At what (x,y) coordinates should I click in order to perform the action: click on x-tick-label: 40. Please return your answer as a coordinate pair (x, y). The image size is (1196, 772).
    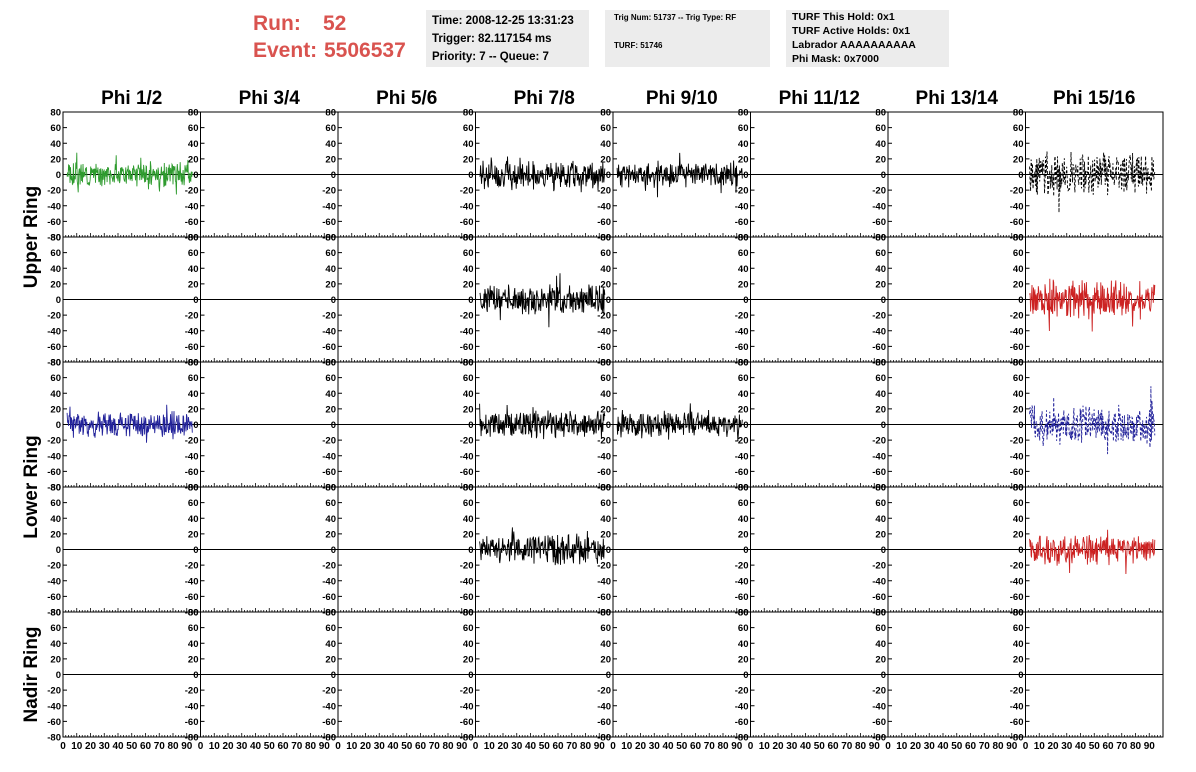
    Looking at the image, I should click on (531, 746).